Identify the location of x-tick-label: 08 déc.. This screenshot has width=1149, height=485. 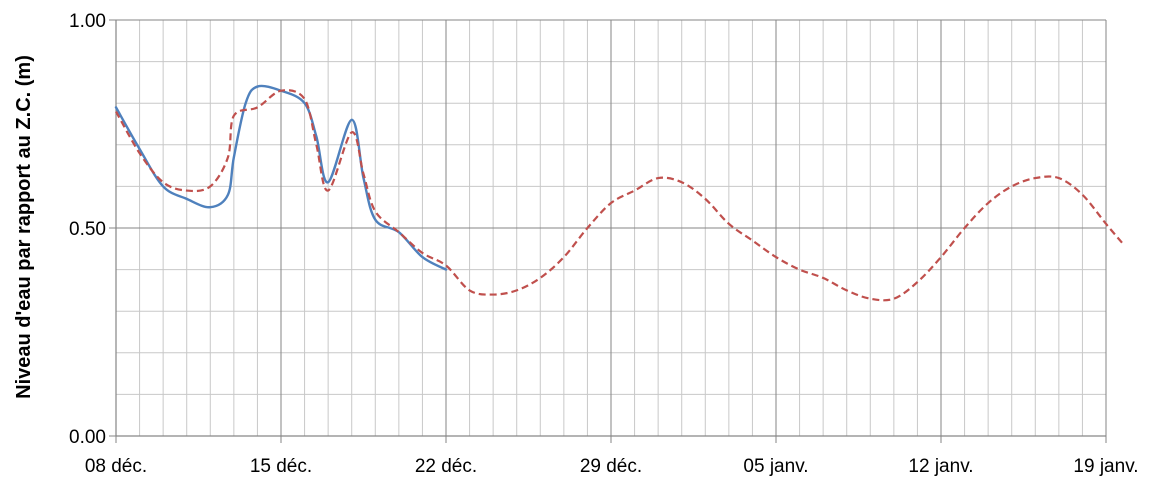
(116, 466).